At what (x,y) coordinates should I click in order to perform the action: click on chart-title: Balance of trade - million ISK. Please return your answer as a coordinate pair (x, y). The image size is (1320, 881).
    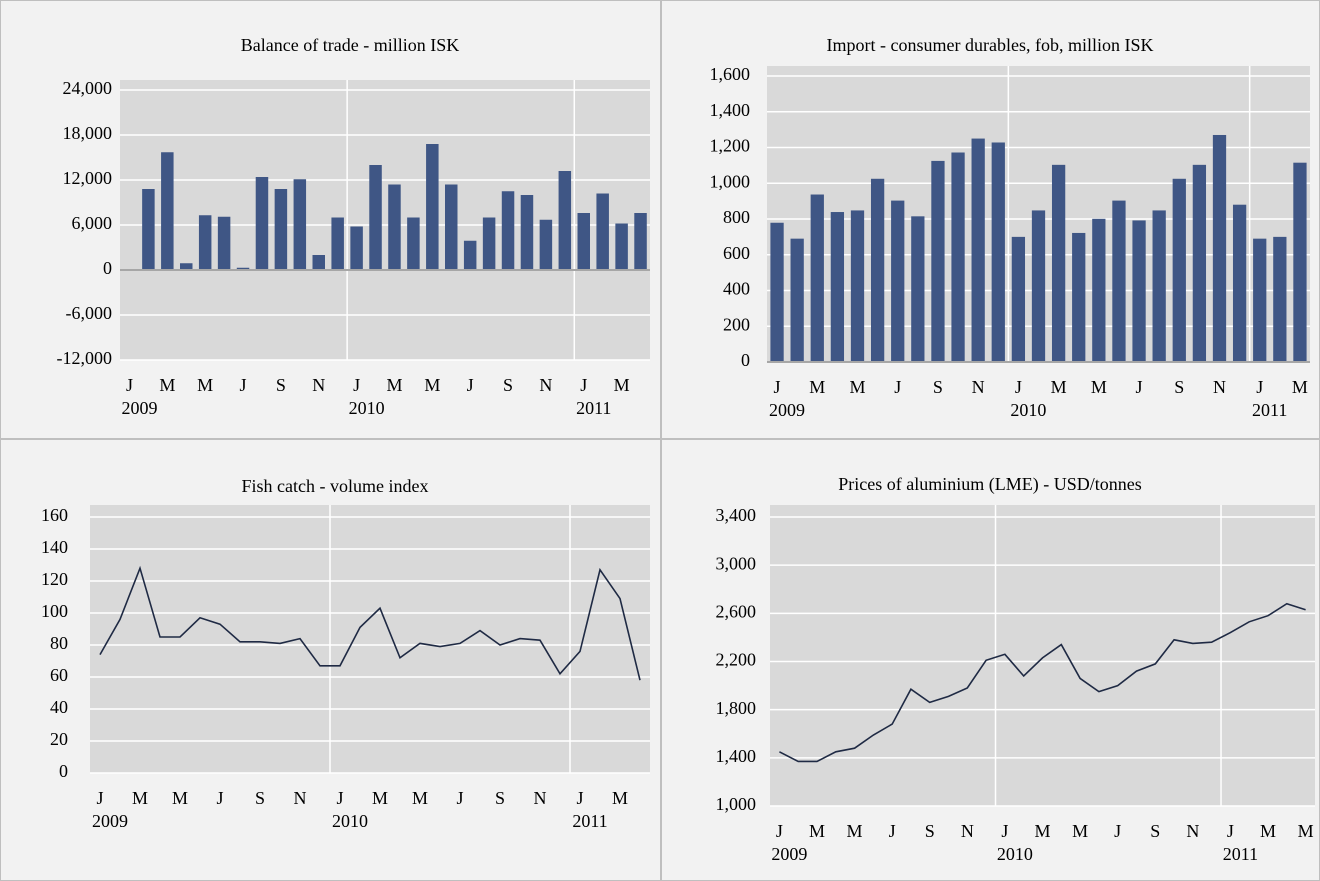
    Looking at the image, I should click on (350, 45).